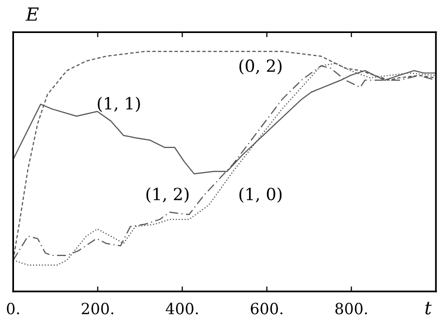 This screenshot has height=322, width=439. Describe the element at coordinates (32, 14) in the screenshot. I see `y-axis-title: E` at that location.